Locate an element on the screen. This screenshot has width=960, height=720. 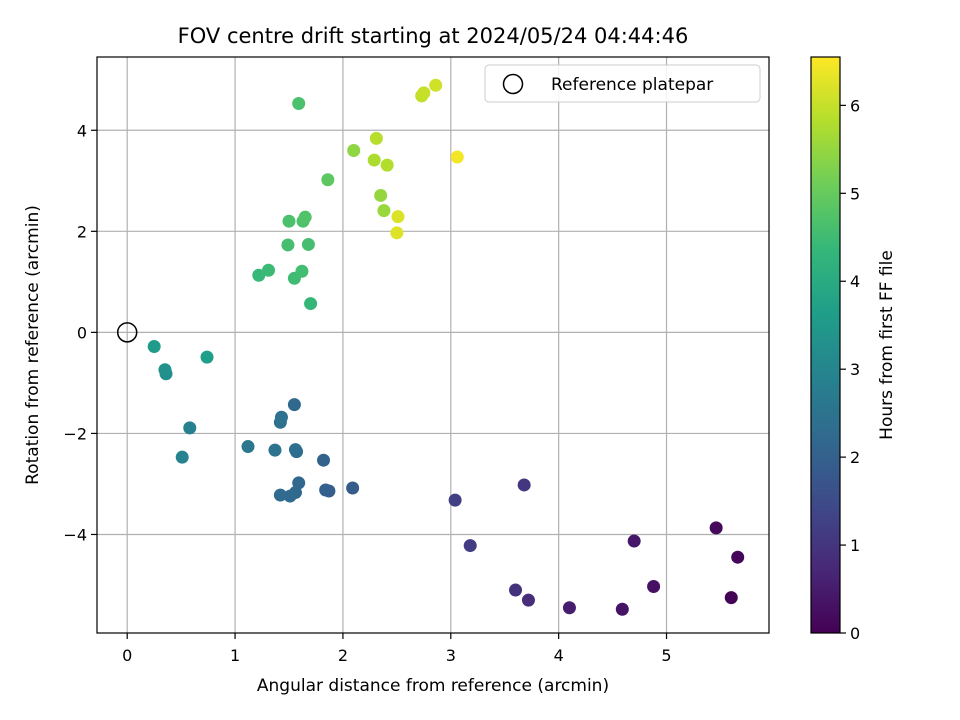
colorbar-gradient is located at coordinates (825, 345).